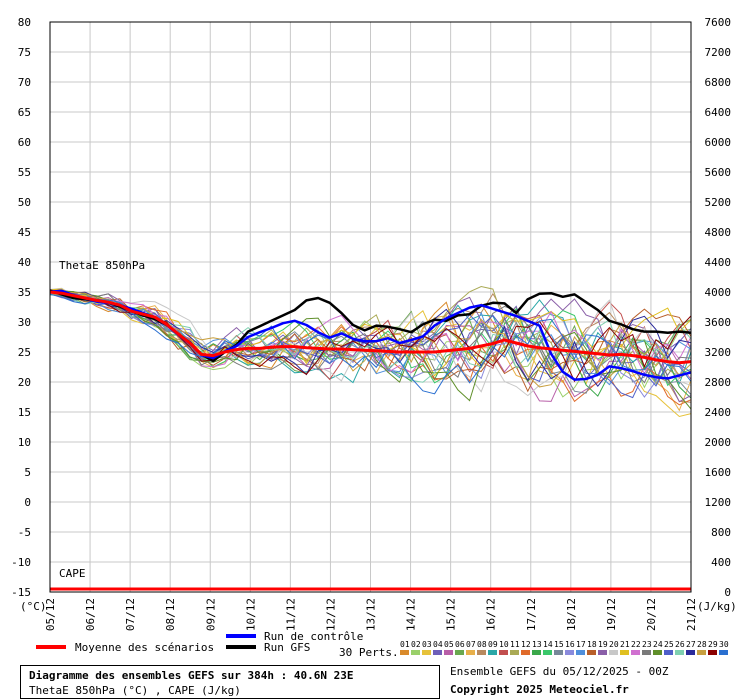  I want to click on x-tick-label: 08/12, so click(170, 614).